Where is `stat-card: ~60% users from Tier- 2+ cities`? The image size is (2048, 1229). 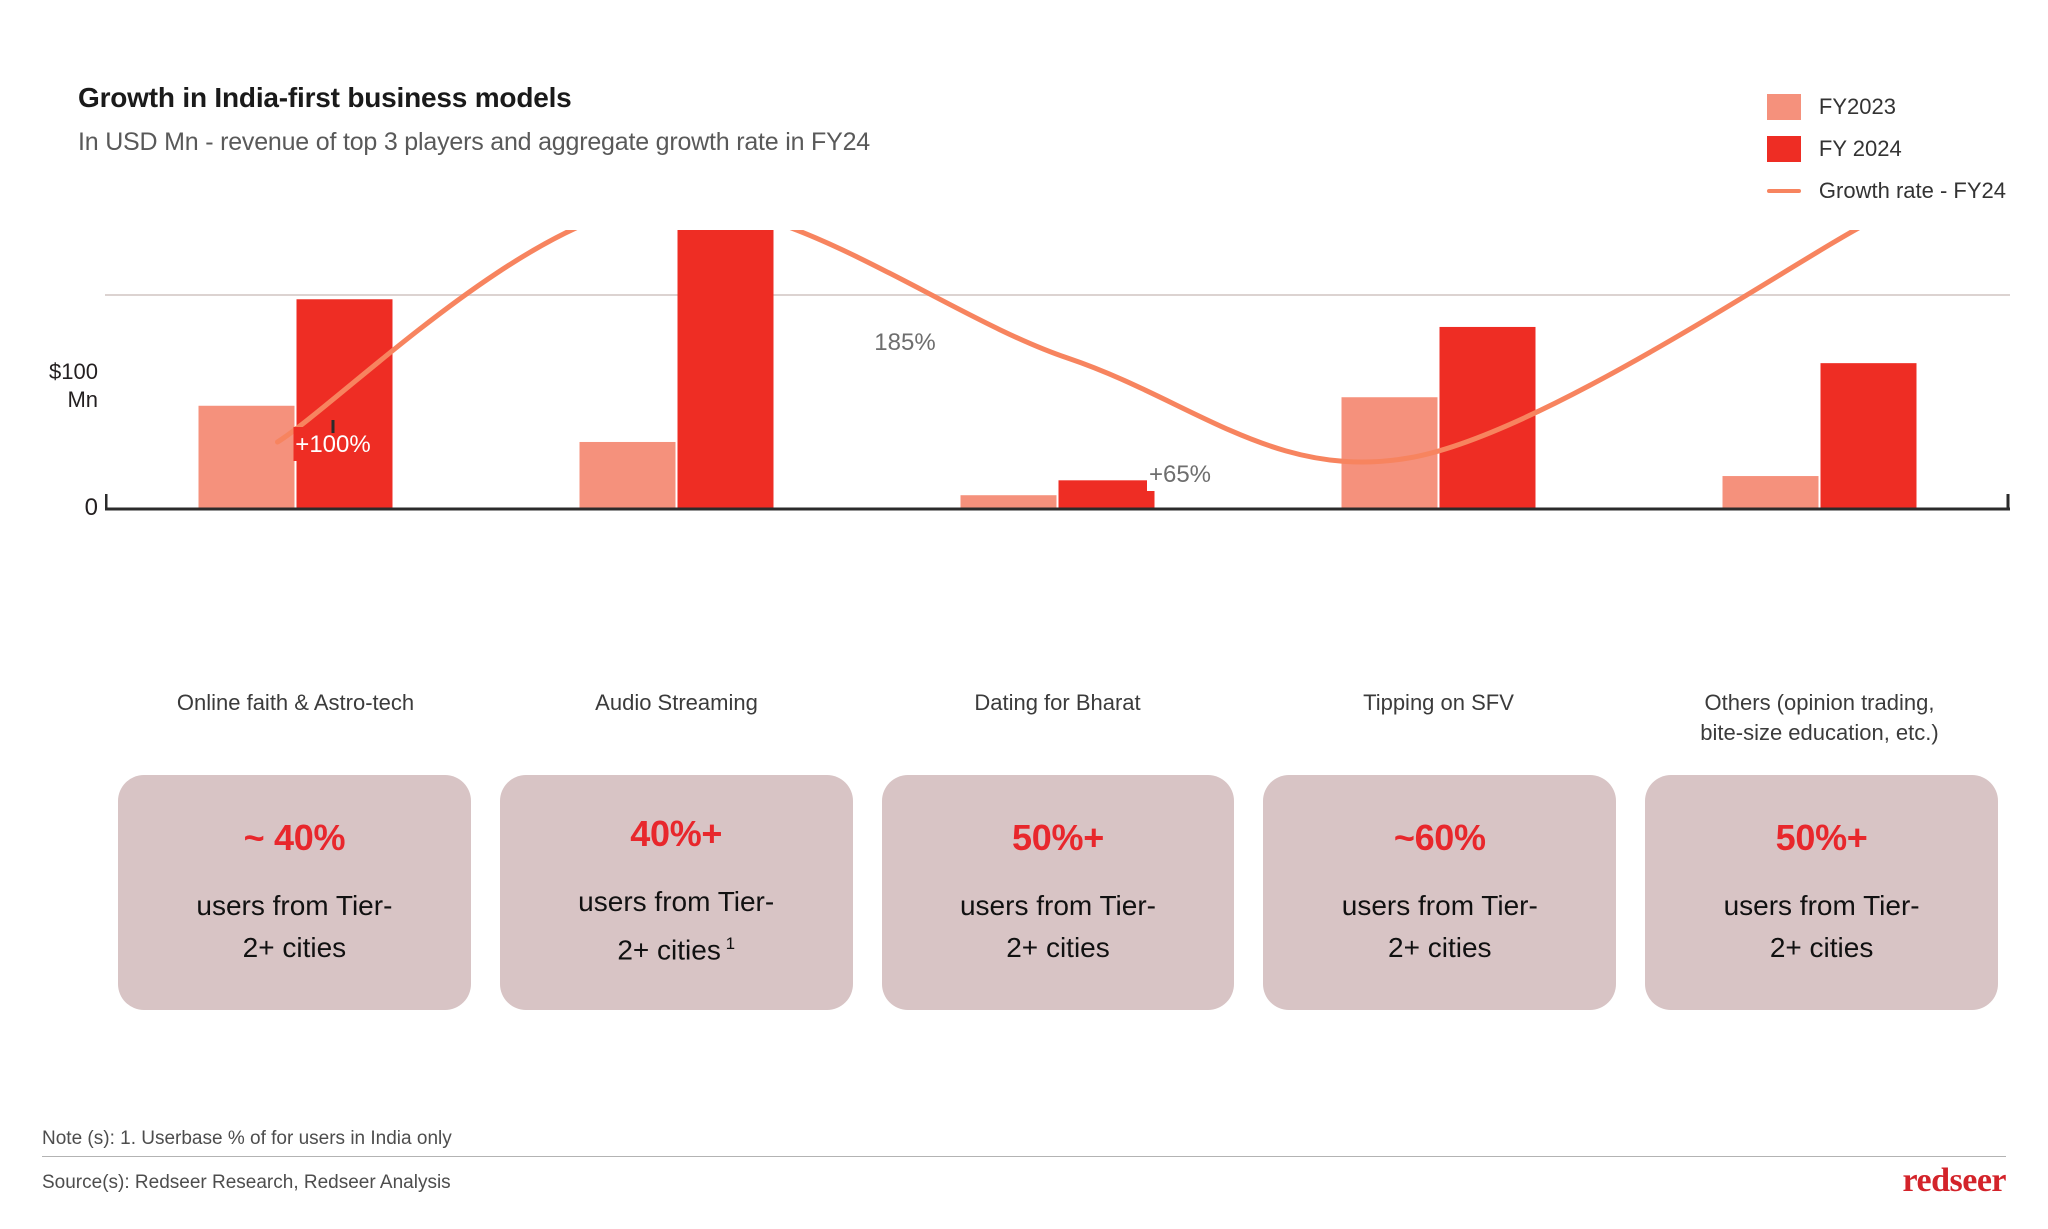
stat-card: ~60% users from Tier- 2+ cities is located at coordinates (1440, 892).